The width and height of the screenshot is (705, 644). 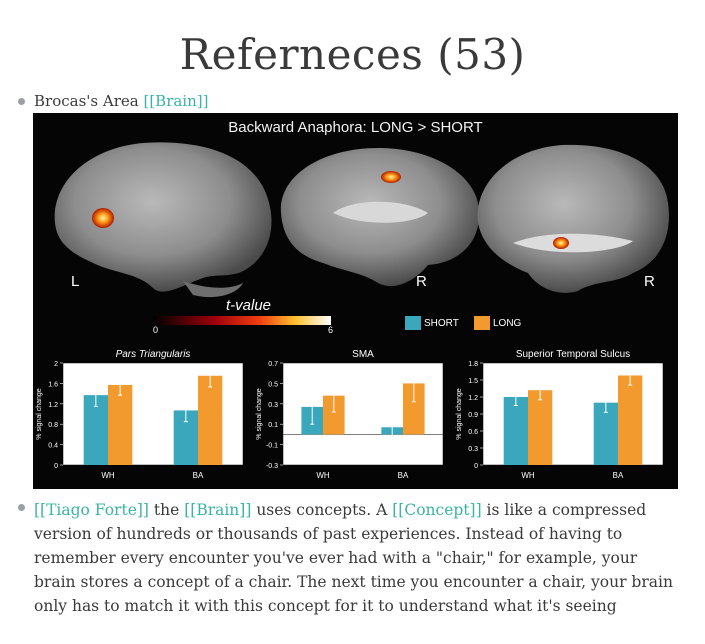 I want to click on y-tick-label: 0.7, so click(x=273, y=364).